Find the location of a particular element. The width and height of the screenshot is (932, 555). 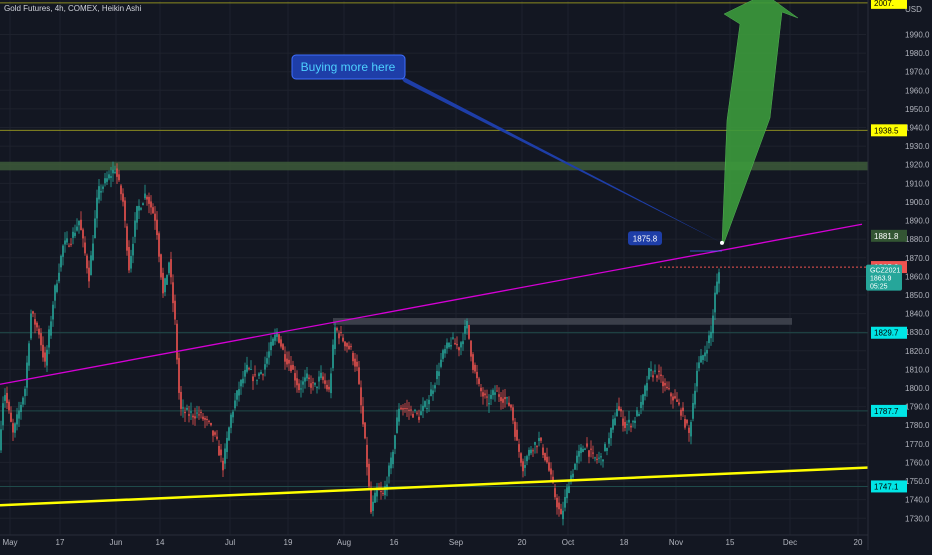

price-tag-level-1829: 1829.7 is located at coordinates (889, 332).